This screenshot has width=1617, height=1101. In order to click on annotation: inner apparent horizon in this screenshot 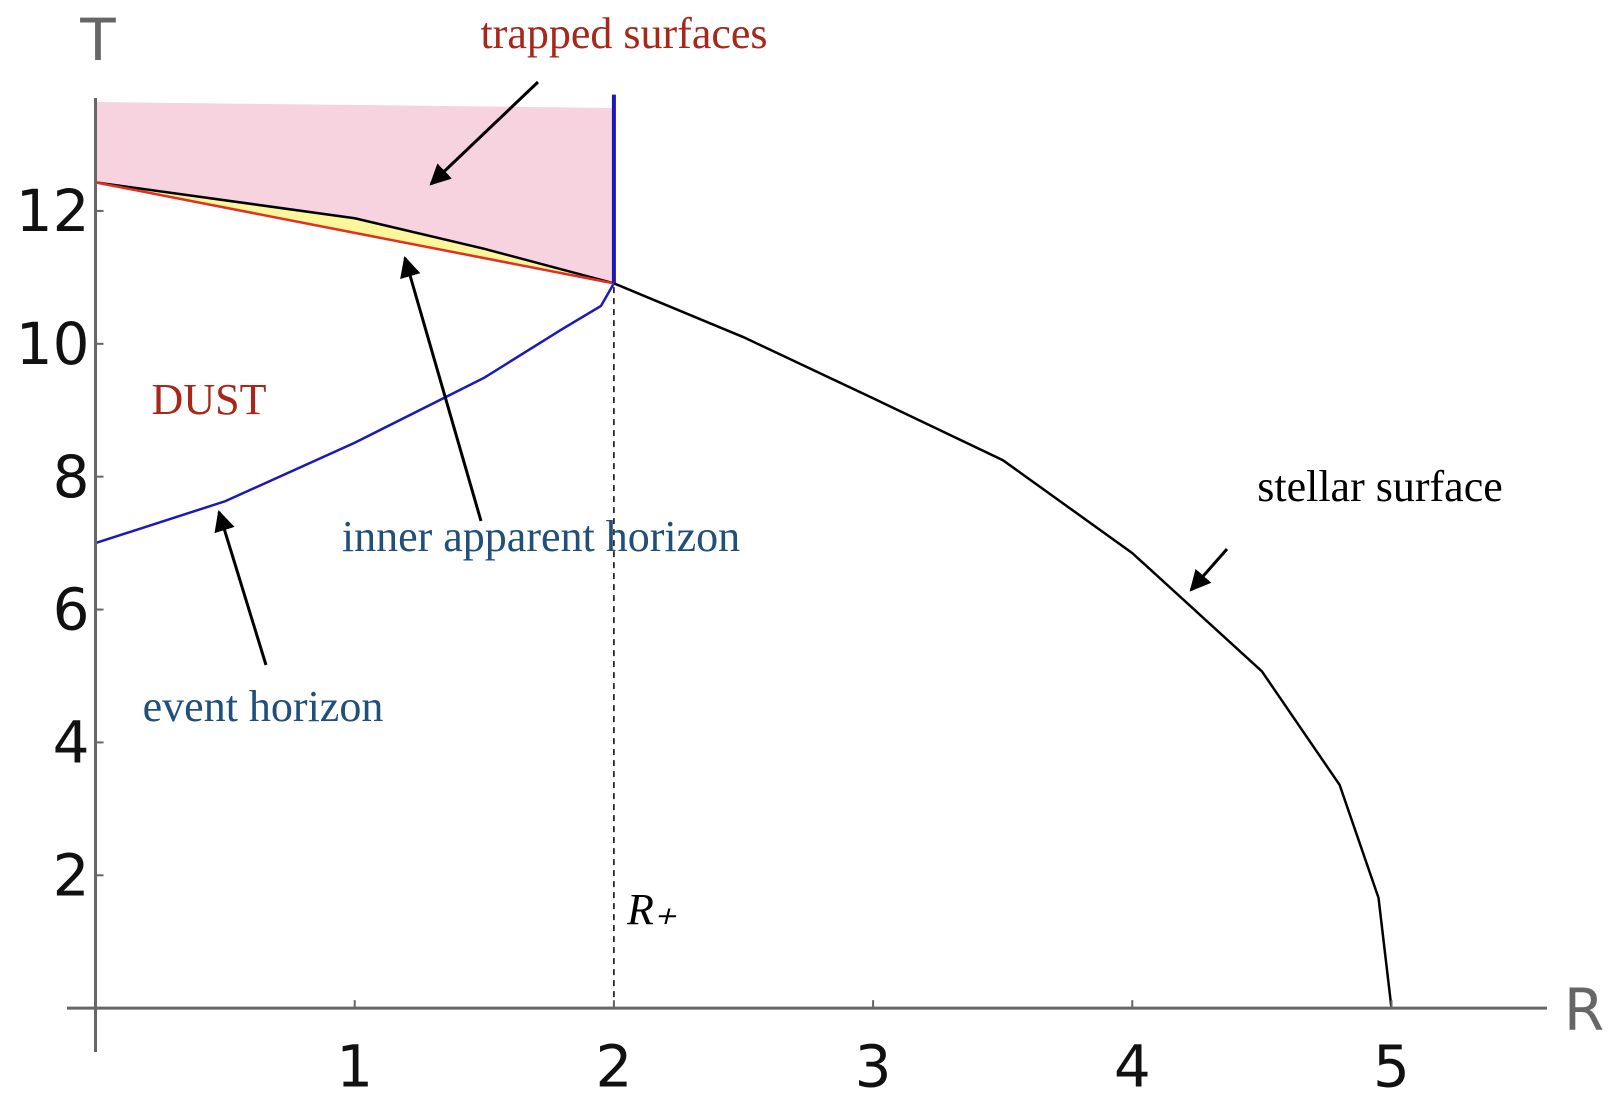, I will do `click(541, 536)`.